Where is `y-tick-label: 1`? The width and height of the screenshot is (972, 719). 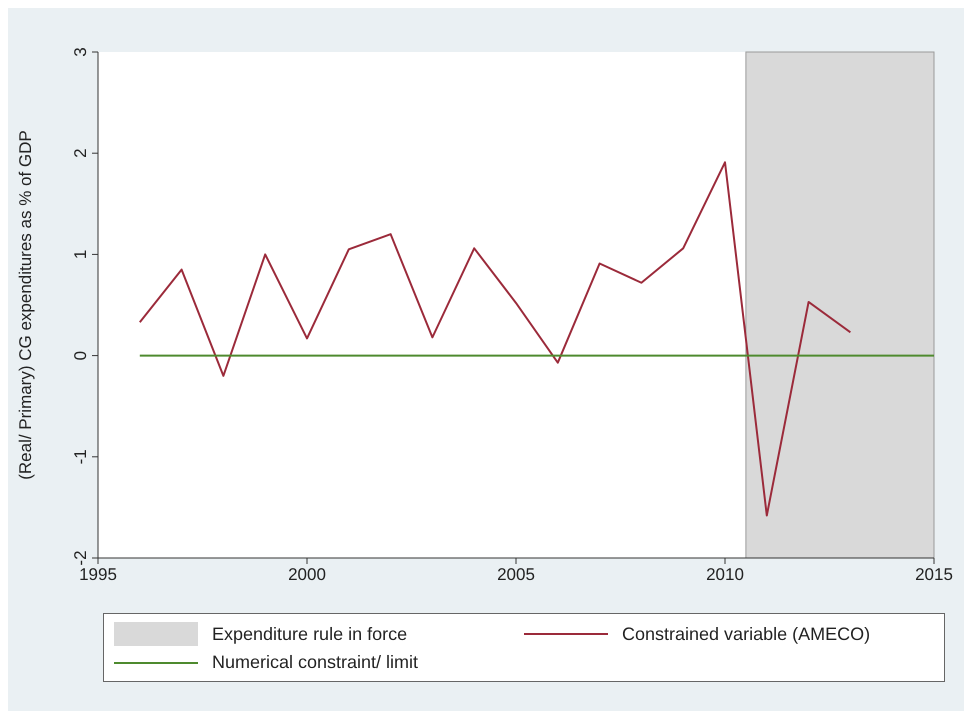 y-tick-label: 1 is located at coordinates (80, 255).